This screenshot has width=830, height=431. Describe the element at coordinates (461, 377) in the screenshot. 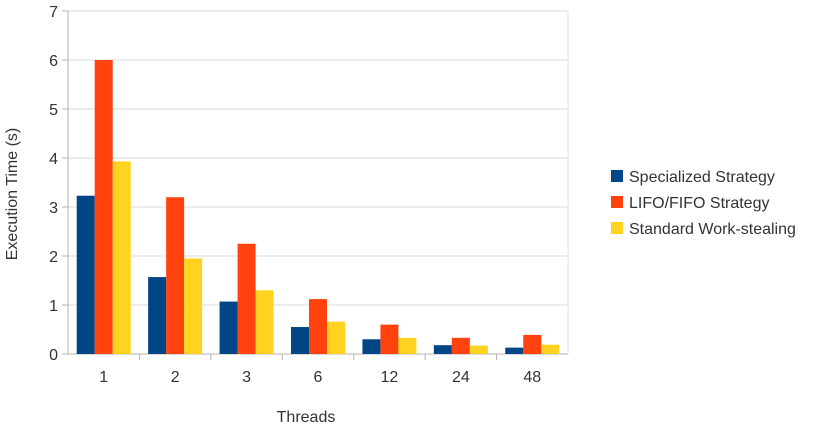

I see `x-tick-label: 24` at that location.